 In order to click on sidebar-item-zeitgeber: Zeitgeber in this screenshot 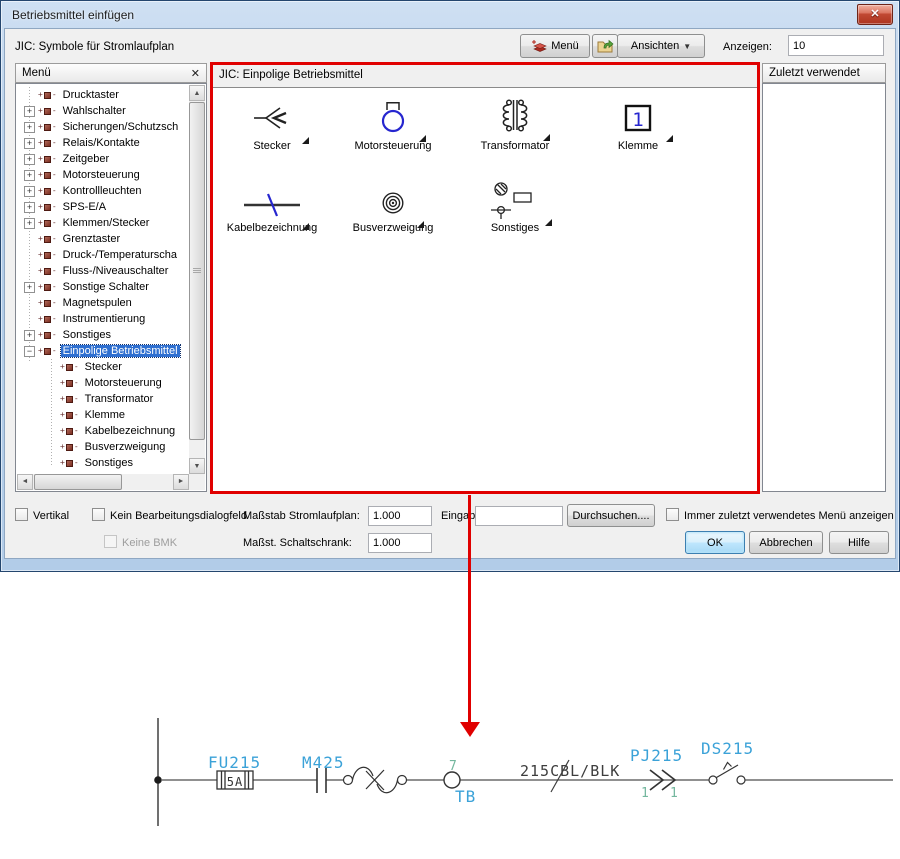, I will do `click(103, 159)`.